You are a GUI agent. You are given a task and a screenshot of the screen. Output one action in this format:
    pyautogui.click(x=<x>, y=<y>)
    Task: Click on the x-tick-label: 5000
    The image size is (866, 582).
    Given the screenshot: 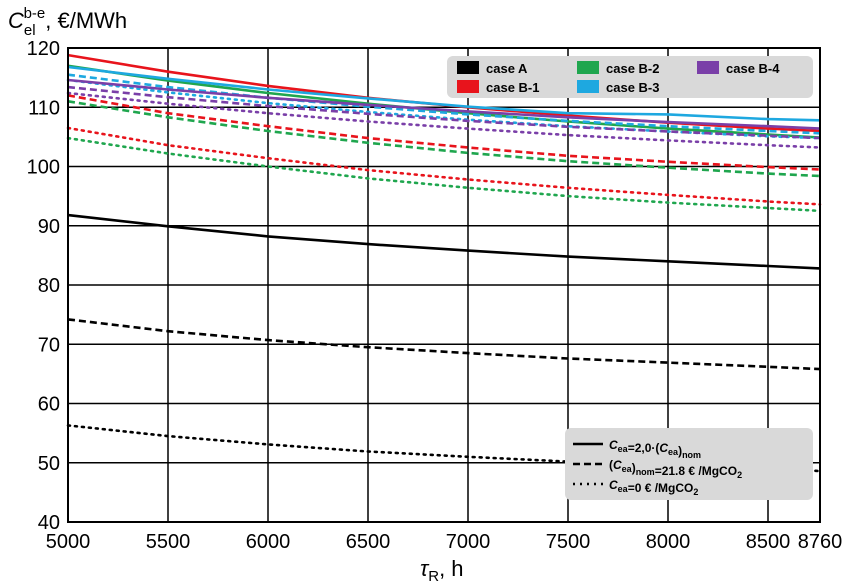 What is the action you would take?
    pyautogui.click(x=68, y=542)
    